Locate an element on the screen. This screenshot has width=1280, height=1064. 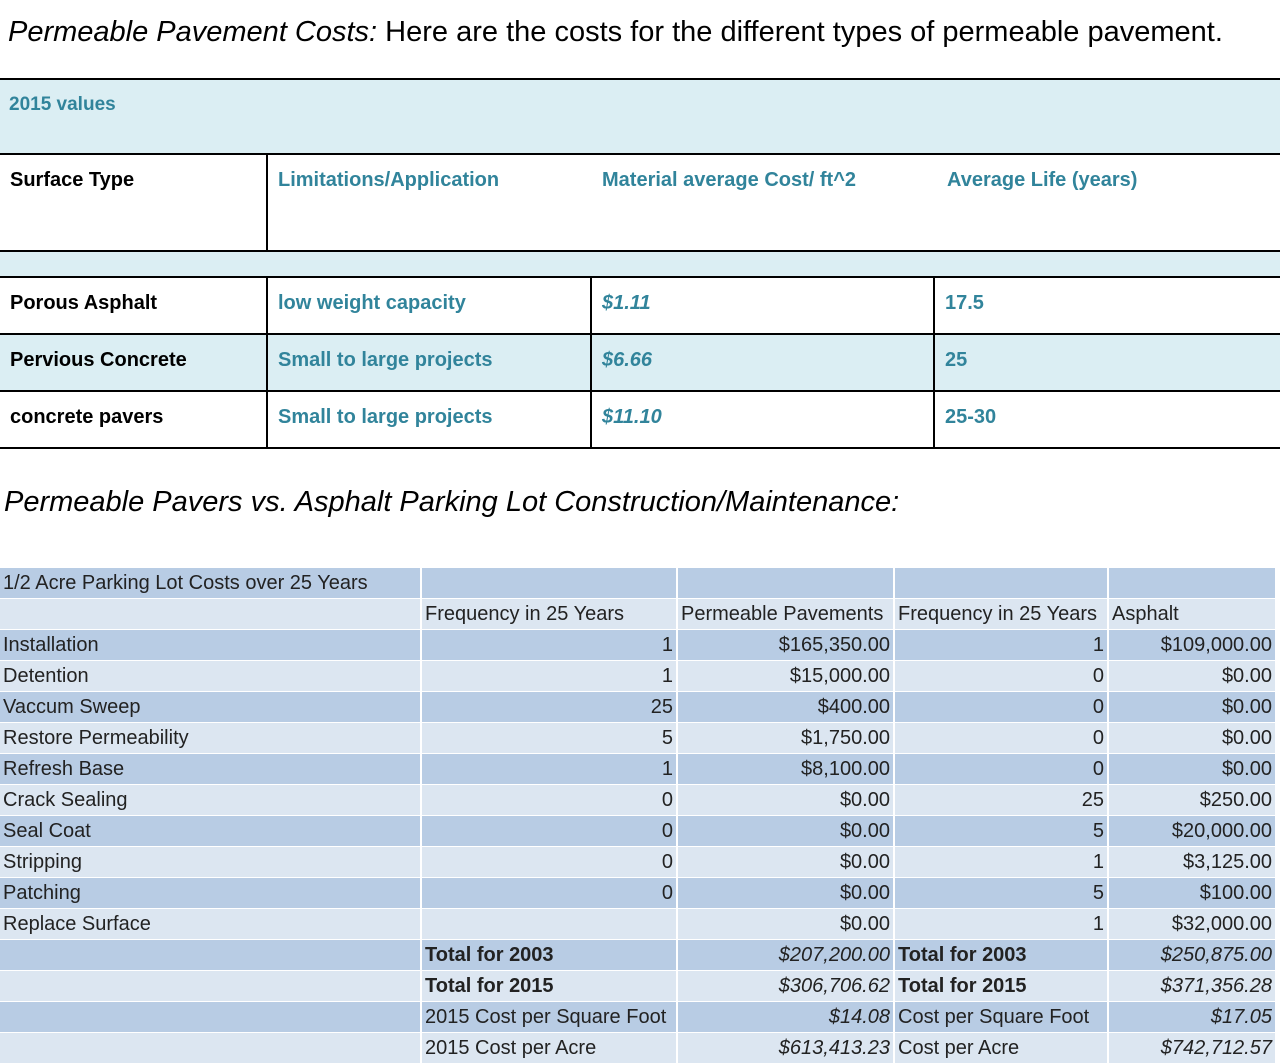
cell-cost: $11.10 is located at coordinates (761, 419).